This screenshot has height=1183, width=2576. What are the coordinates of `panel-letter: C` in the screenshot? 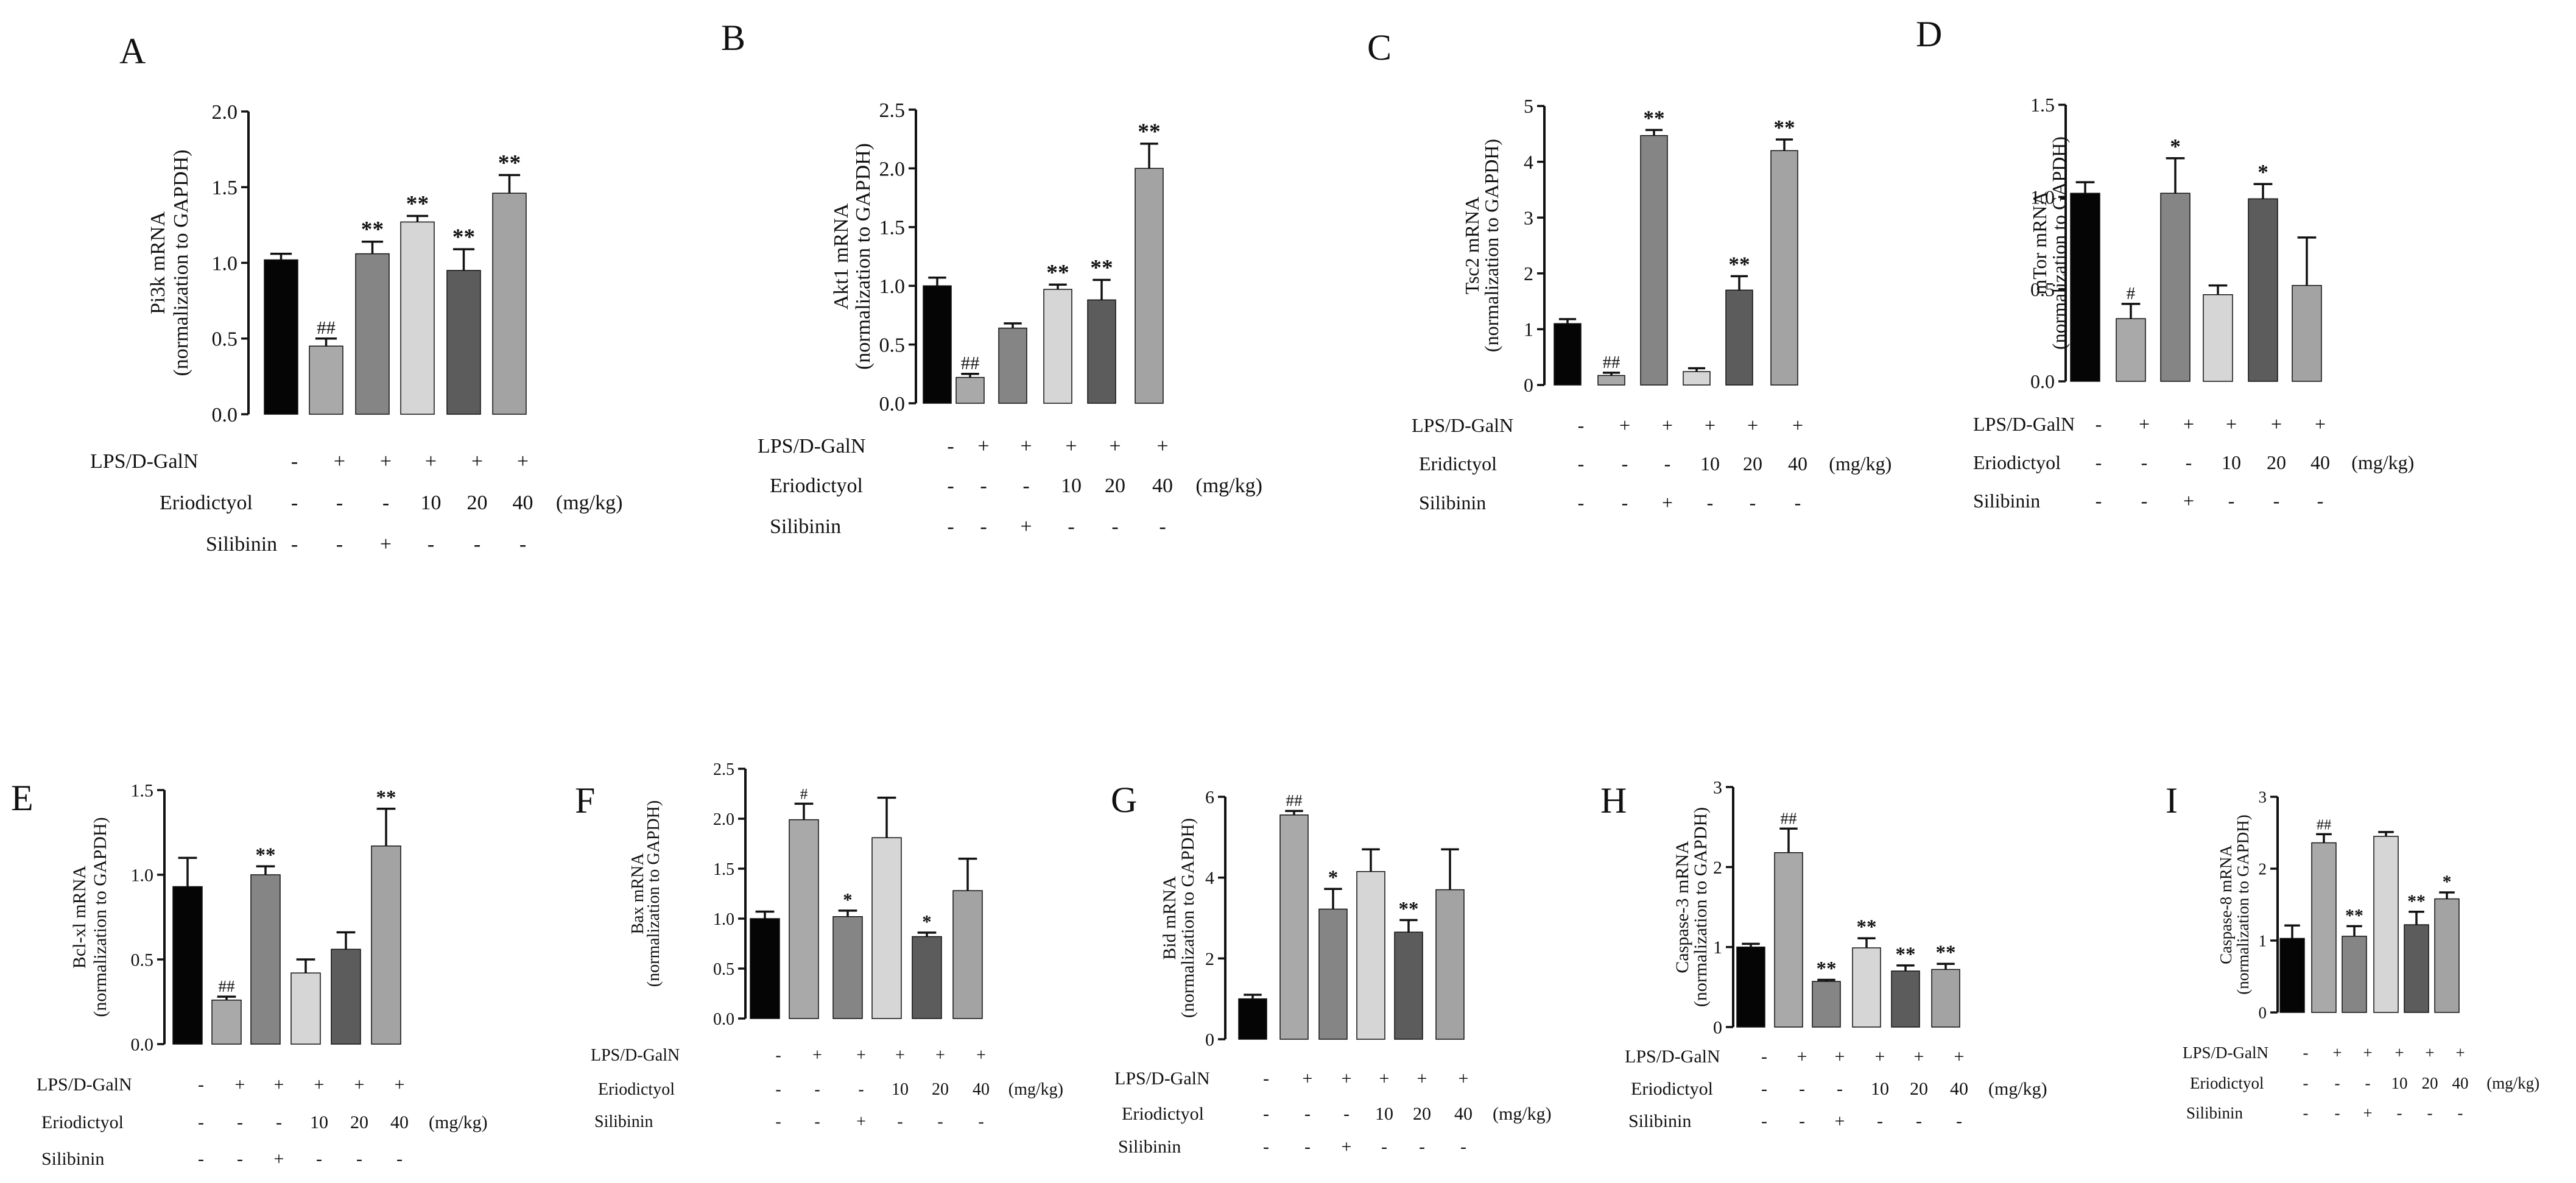 It's located at (1379, 47).